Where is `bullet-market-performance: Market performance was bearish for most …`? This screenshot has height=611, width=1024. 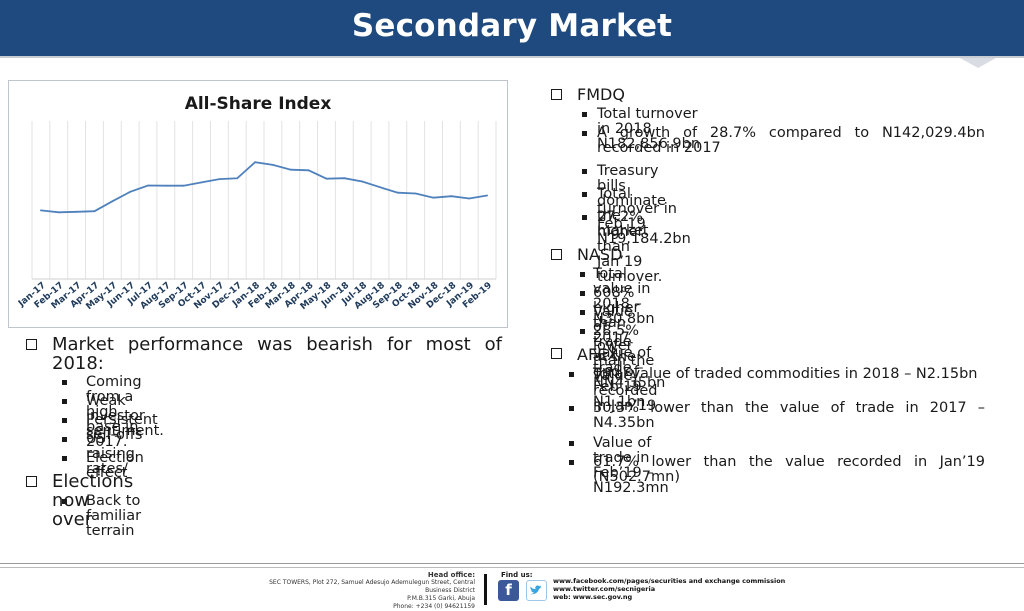
bullet-market-performance: Market performance was bearish for most … is located at coordinates (277, 354).